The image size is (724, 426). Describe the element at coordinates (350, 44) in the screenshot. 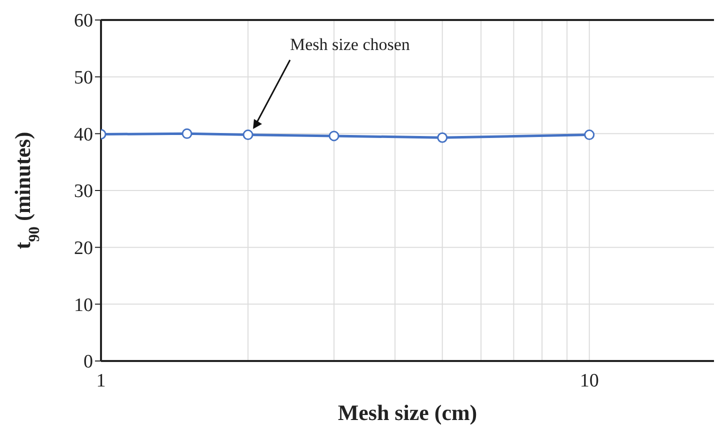

I see `annotation: Mesh size chosen` at that location.